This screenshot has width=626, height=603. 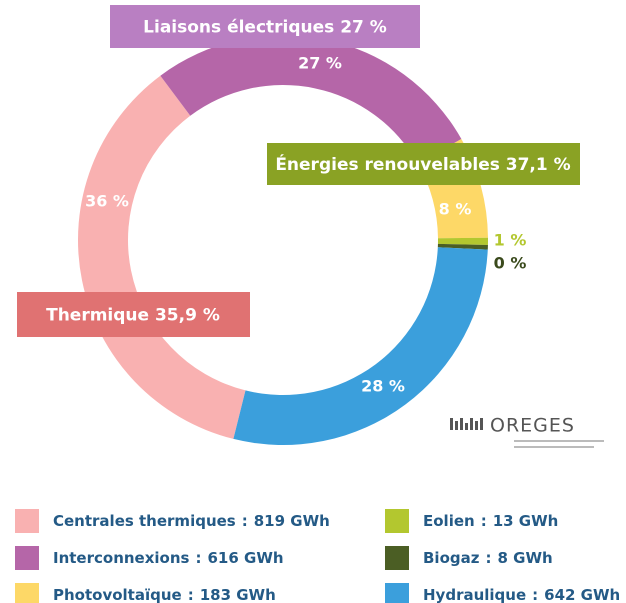 I want to click on legend-name: Interconnexions, so click(x=121, y=558).